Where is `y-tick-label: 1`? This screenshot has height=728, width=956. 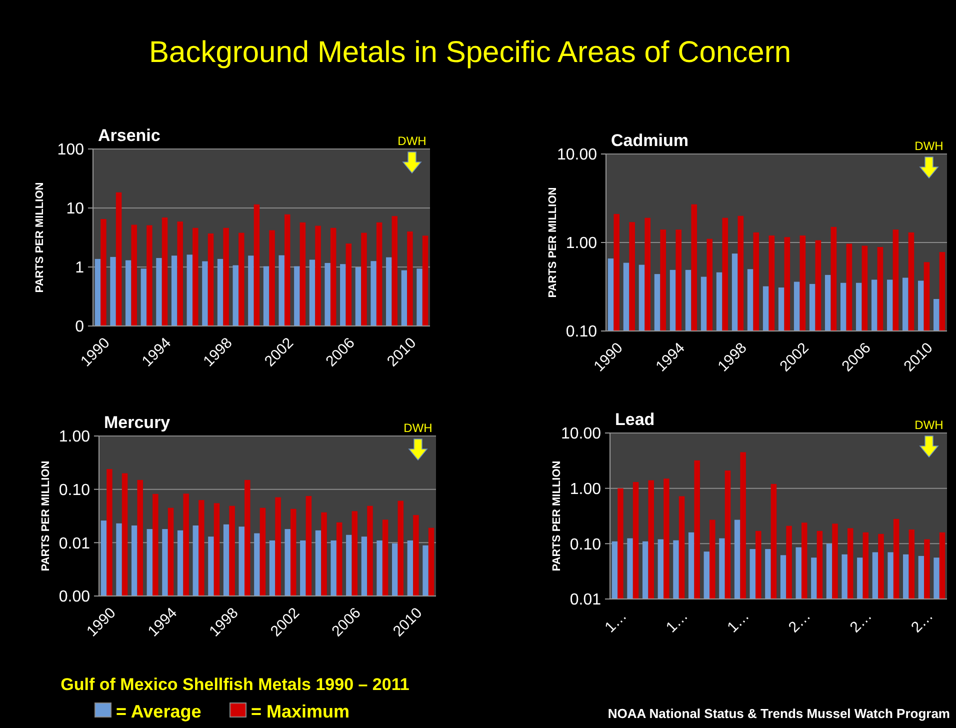 y-tick-label: 1 is located at coordinates (79, 268).